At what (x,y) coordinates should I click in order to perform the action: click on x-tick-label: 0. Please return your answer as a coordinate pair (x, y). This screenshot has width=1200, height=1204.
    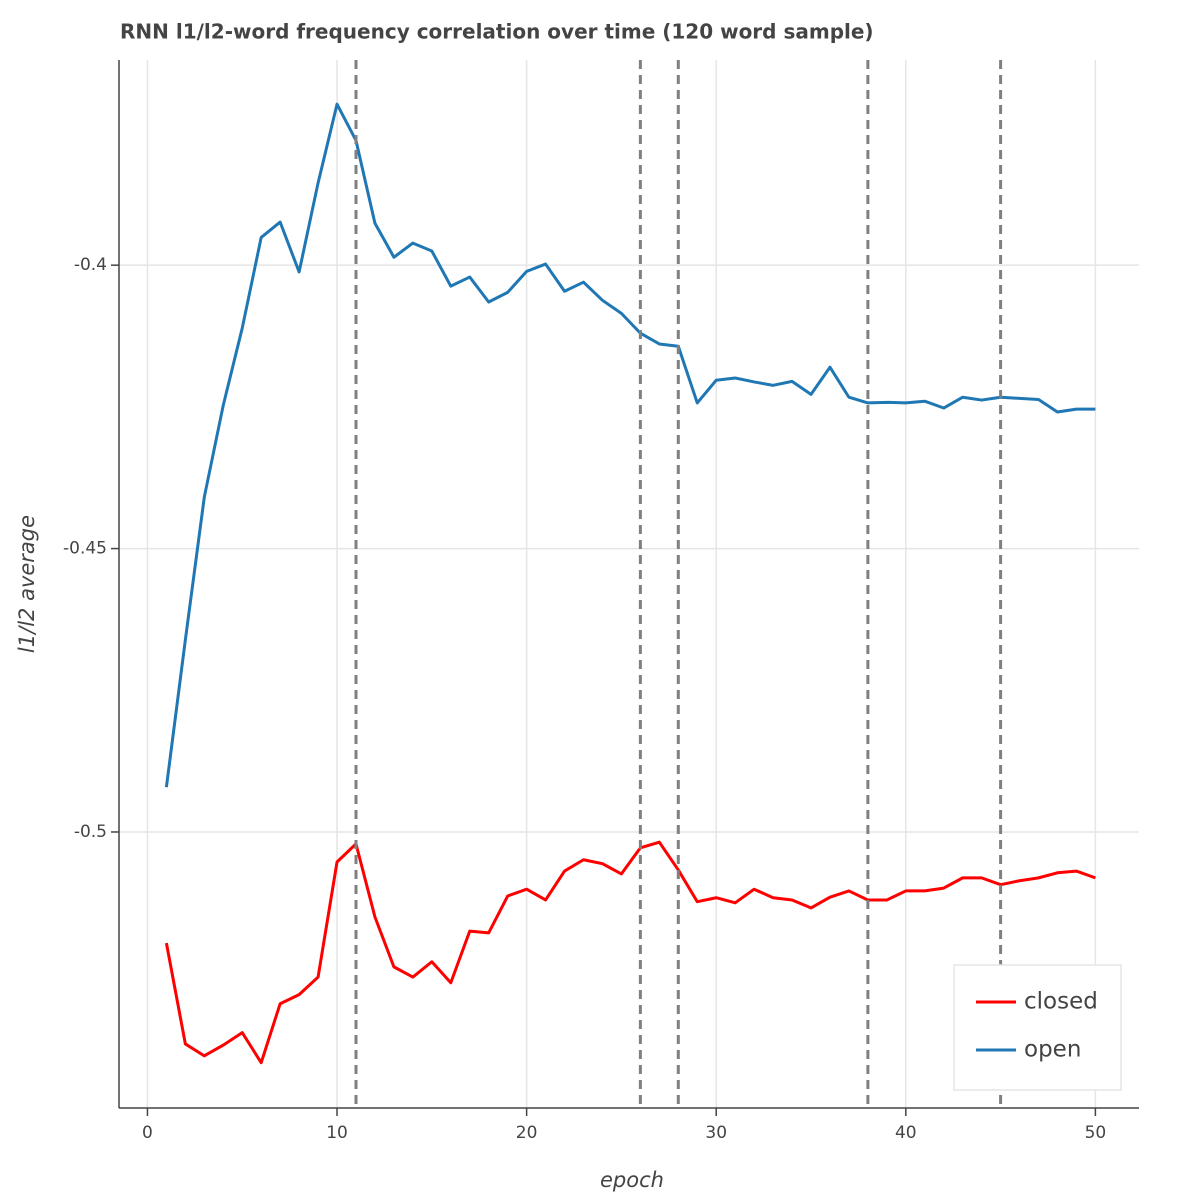
    Looking at the image, I should click on (147, 1133).